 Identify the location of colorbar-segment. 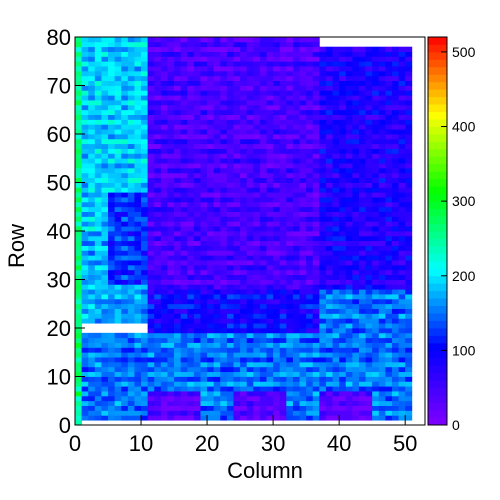
(437, 175).